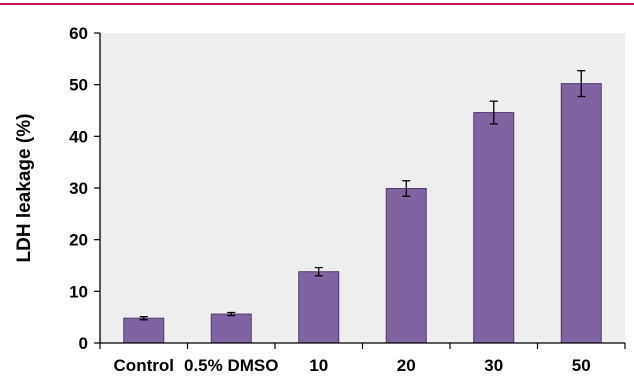 The height and width of the screenshot is (379, 634). I want to click on x-tick-labels: Control 0.5% DMSO 10 20 30 50, so click(352, 365).